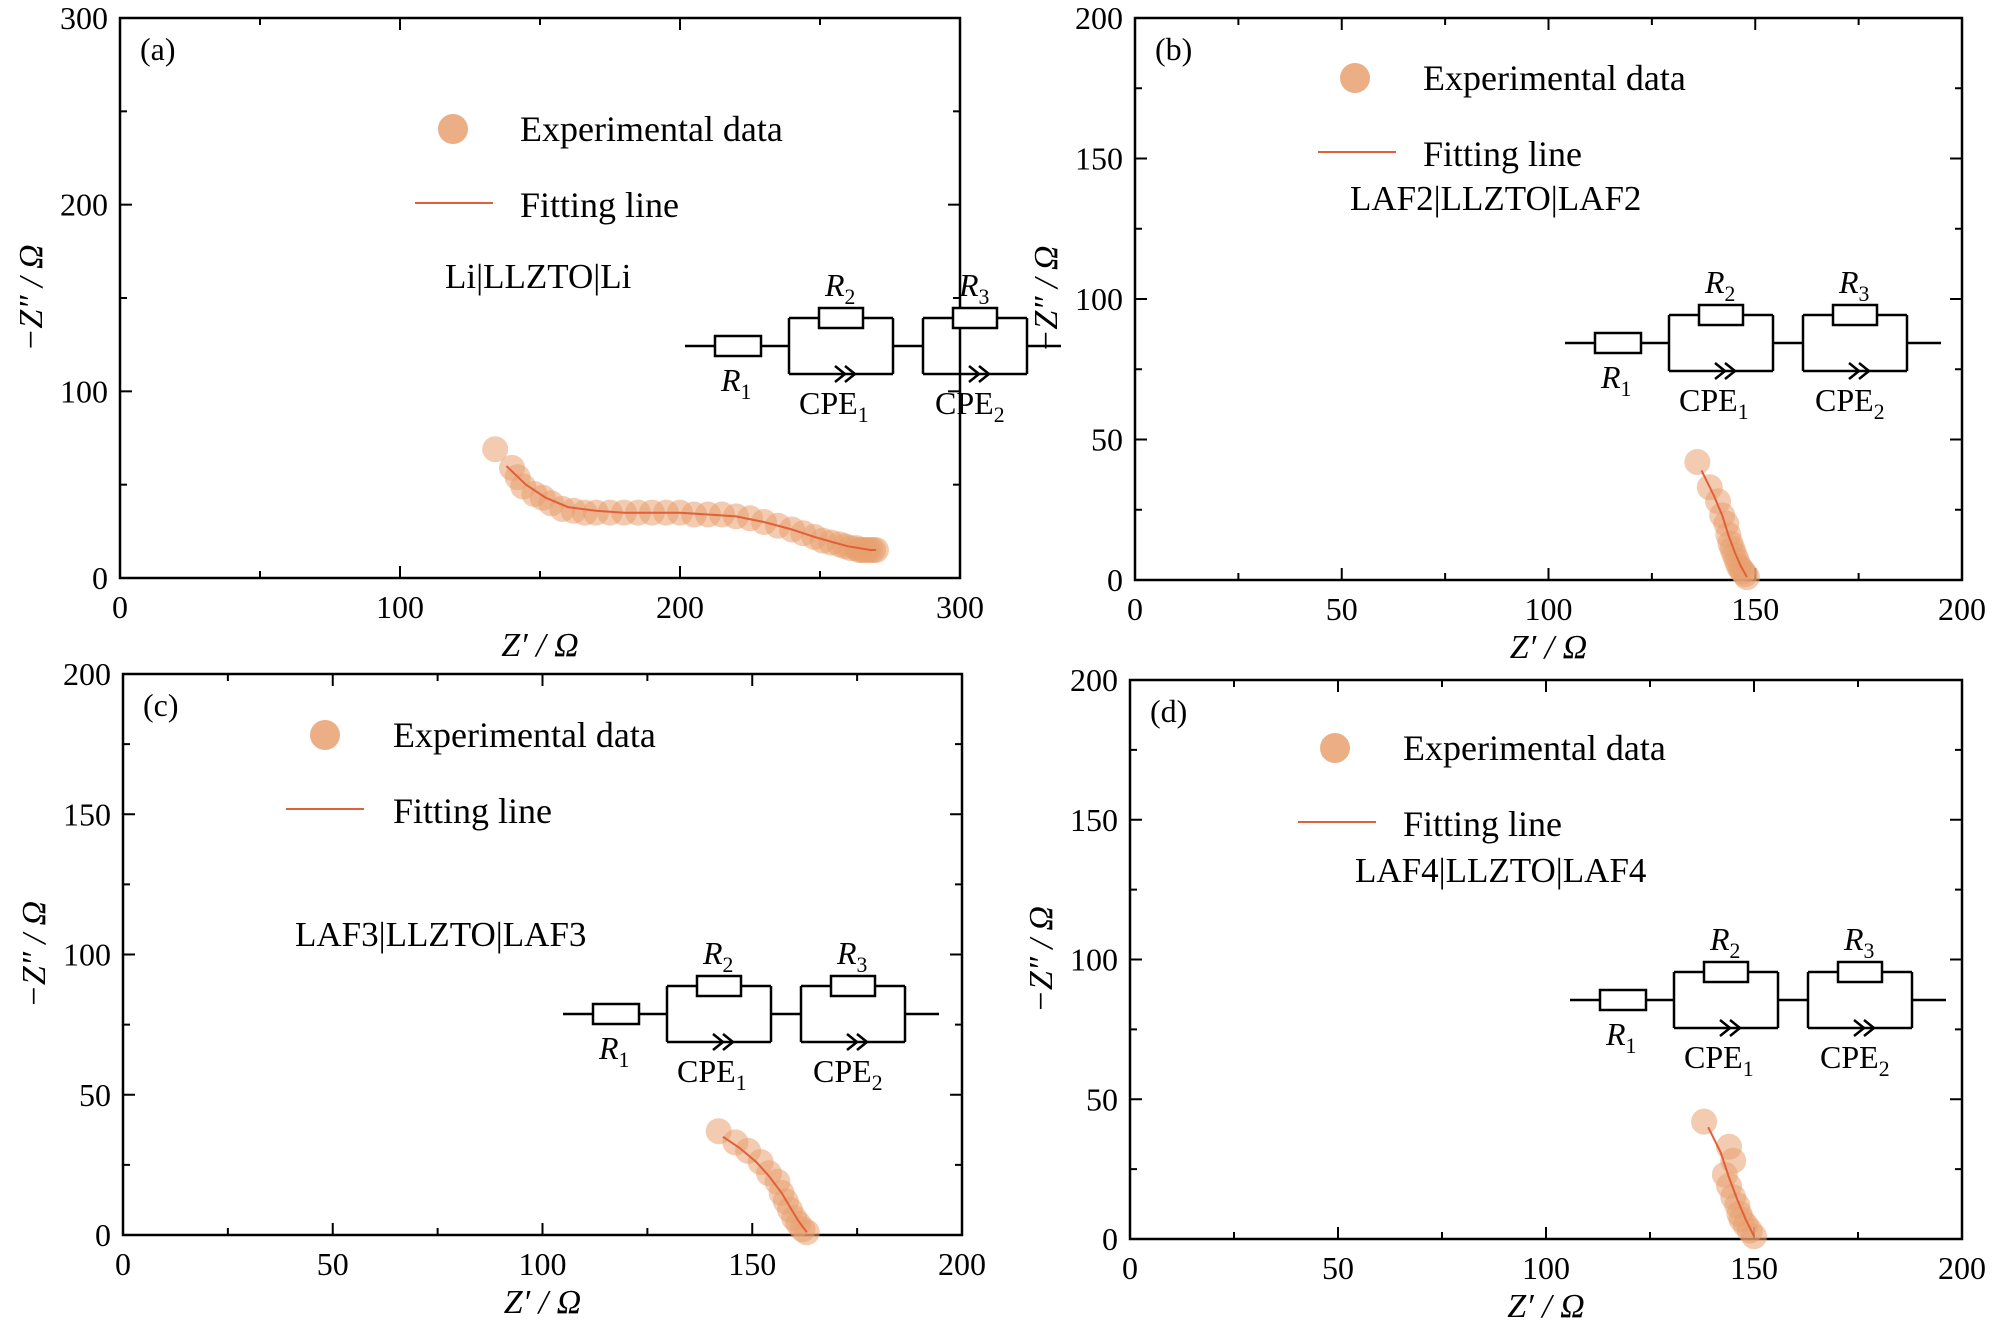 Image resolution: width=2000 pixels, height=1326 pixels. Describe the element at coordinates (1173, 49) in the screenshot. I see `panel-label: (b)` at that location.